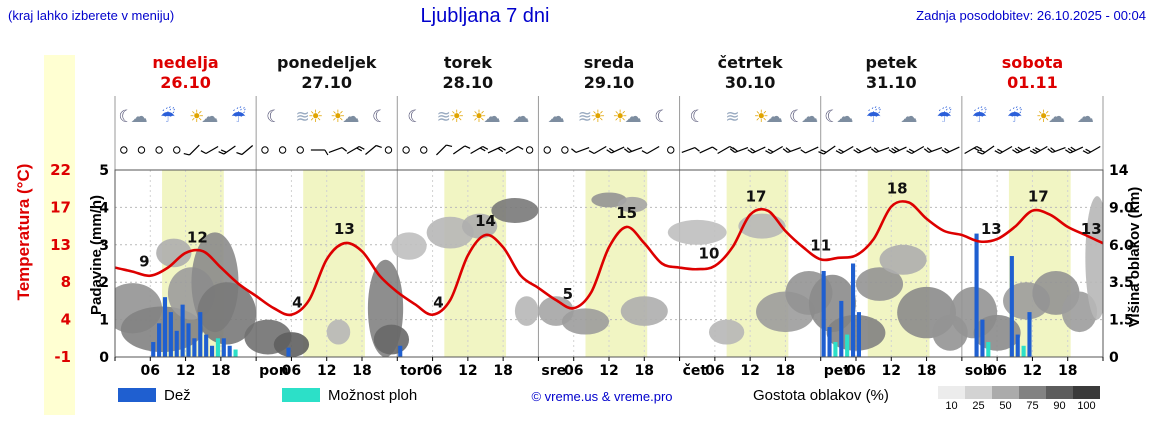  Describe the element at coordinates (1039, 263) in the screenshot. I see `day-band` at that location.